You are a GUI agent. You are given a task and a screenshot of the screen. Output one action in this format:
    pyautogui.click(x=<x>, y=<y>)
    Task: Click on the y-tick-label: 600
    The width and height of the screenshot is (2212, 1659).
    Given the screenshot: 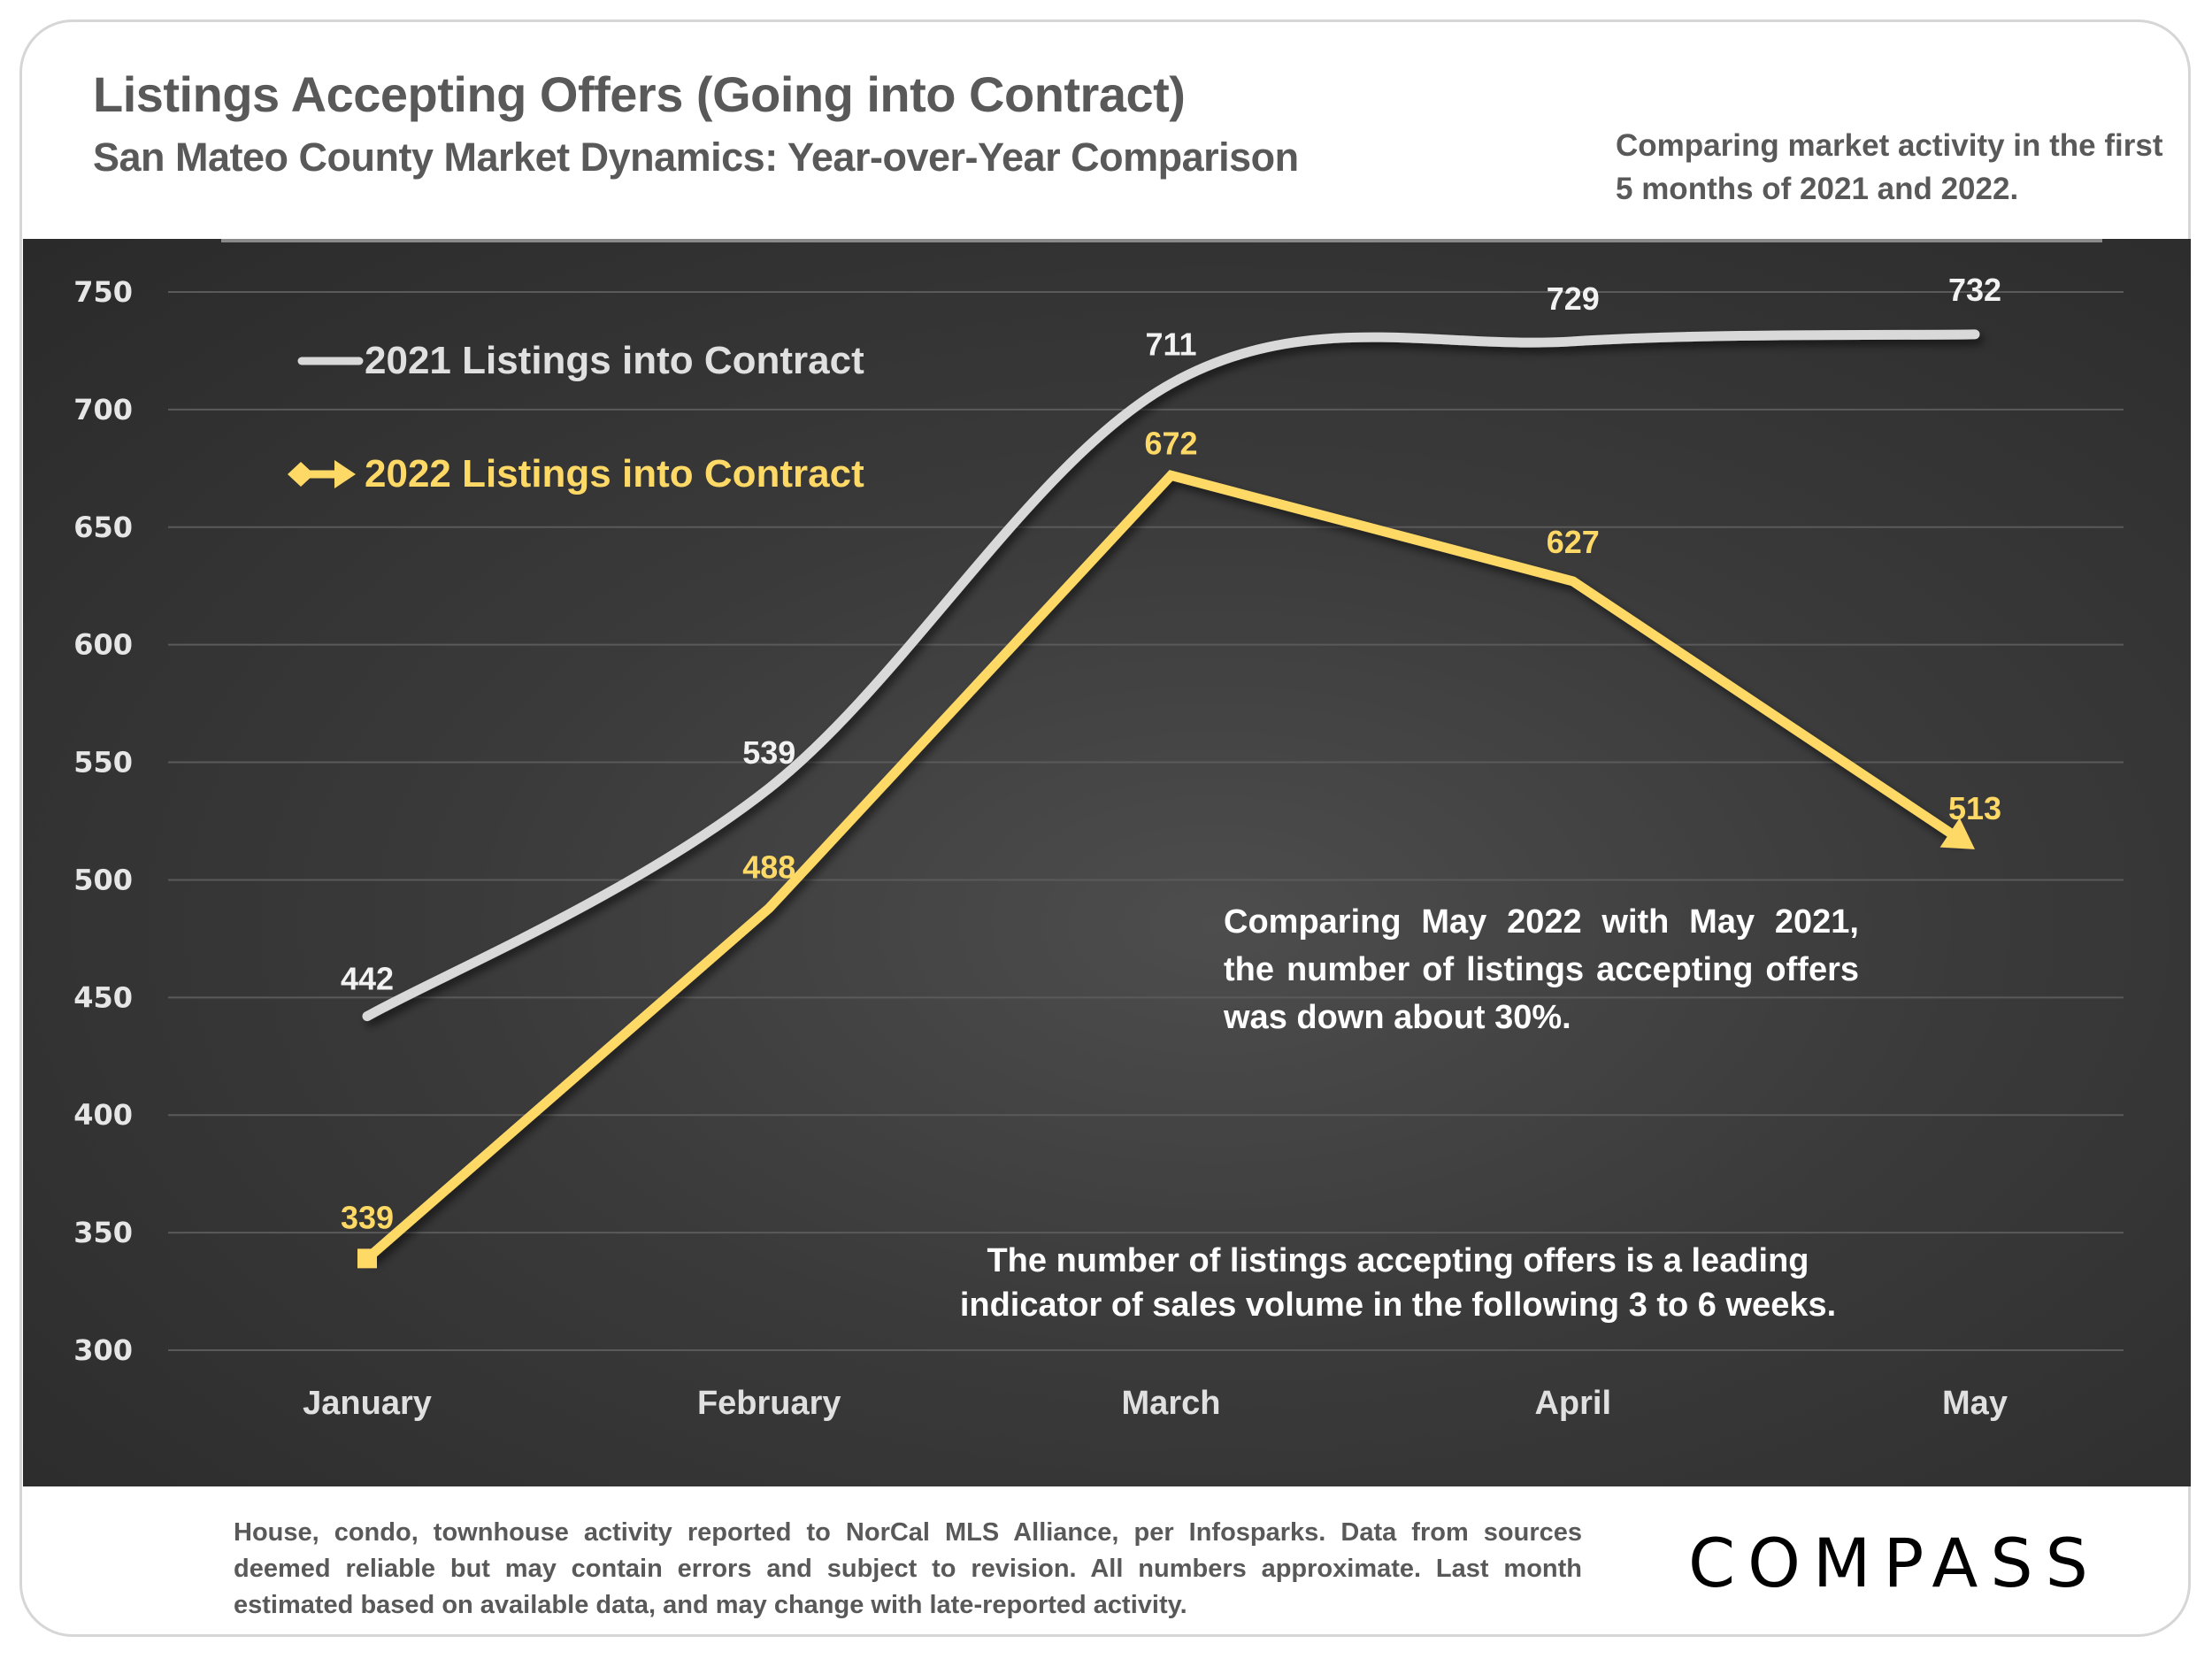 What is the action you would take?
    pyautogui.click(x=103, y=645)
    